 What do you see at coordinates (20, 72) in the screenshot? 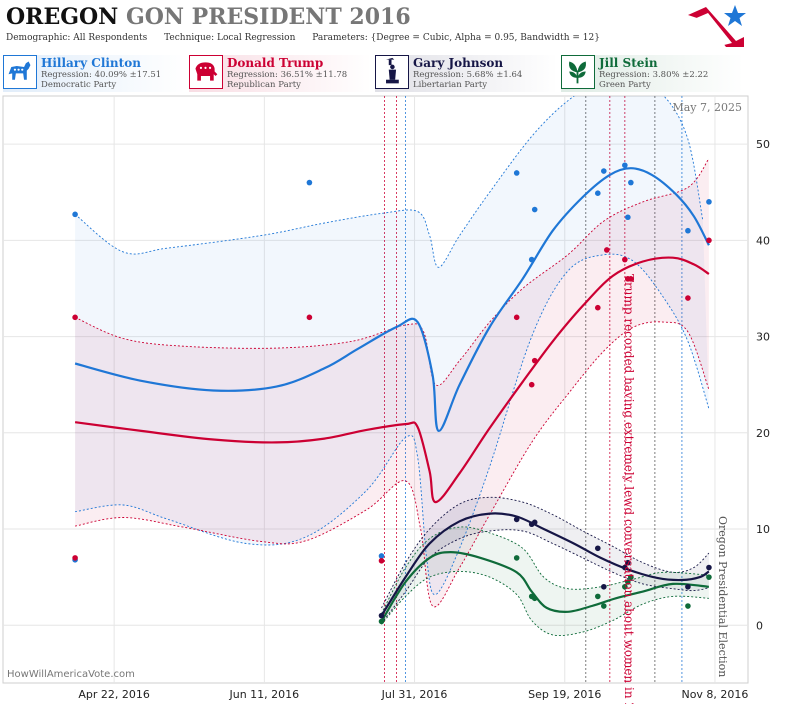
I see `donkey-icon` at bounding box center [20, 72].